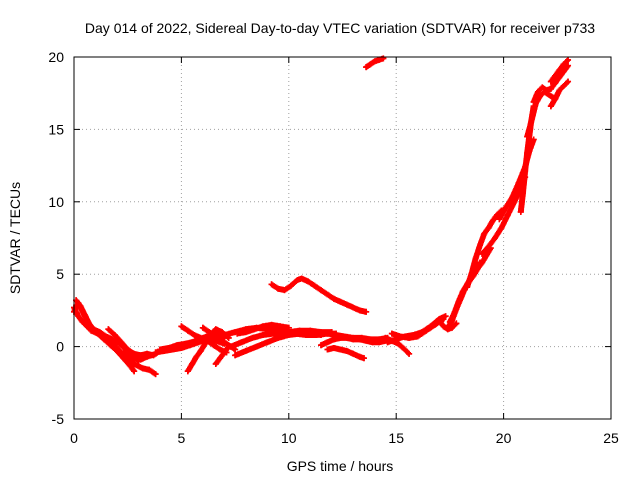 The height and width of the screenshot is (480, 640). Describe the element at coordinates (611, 438) in the screenshot. I see `x-tick-label: 25` at that location.